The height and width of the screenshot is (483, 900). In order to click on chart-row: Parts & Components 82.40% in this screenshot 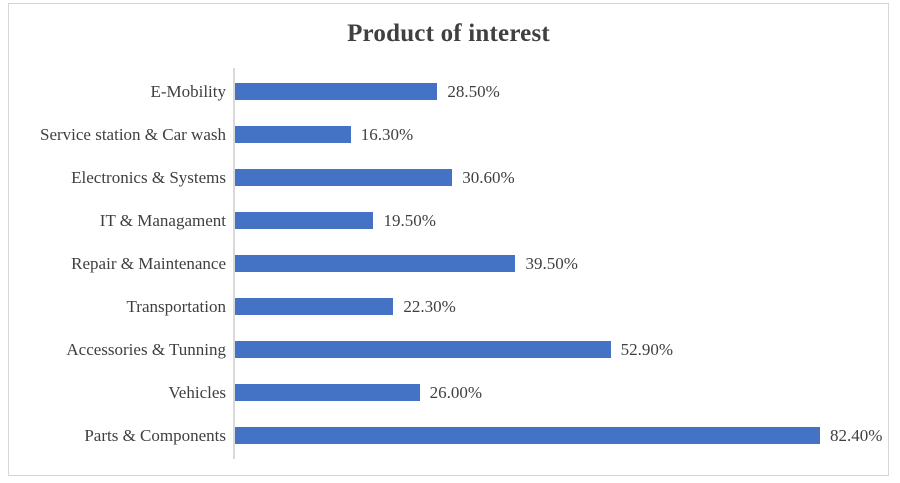, I will do `click(448, 435)`.